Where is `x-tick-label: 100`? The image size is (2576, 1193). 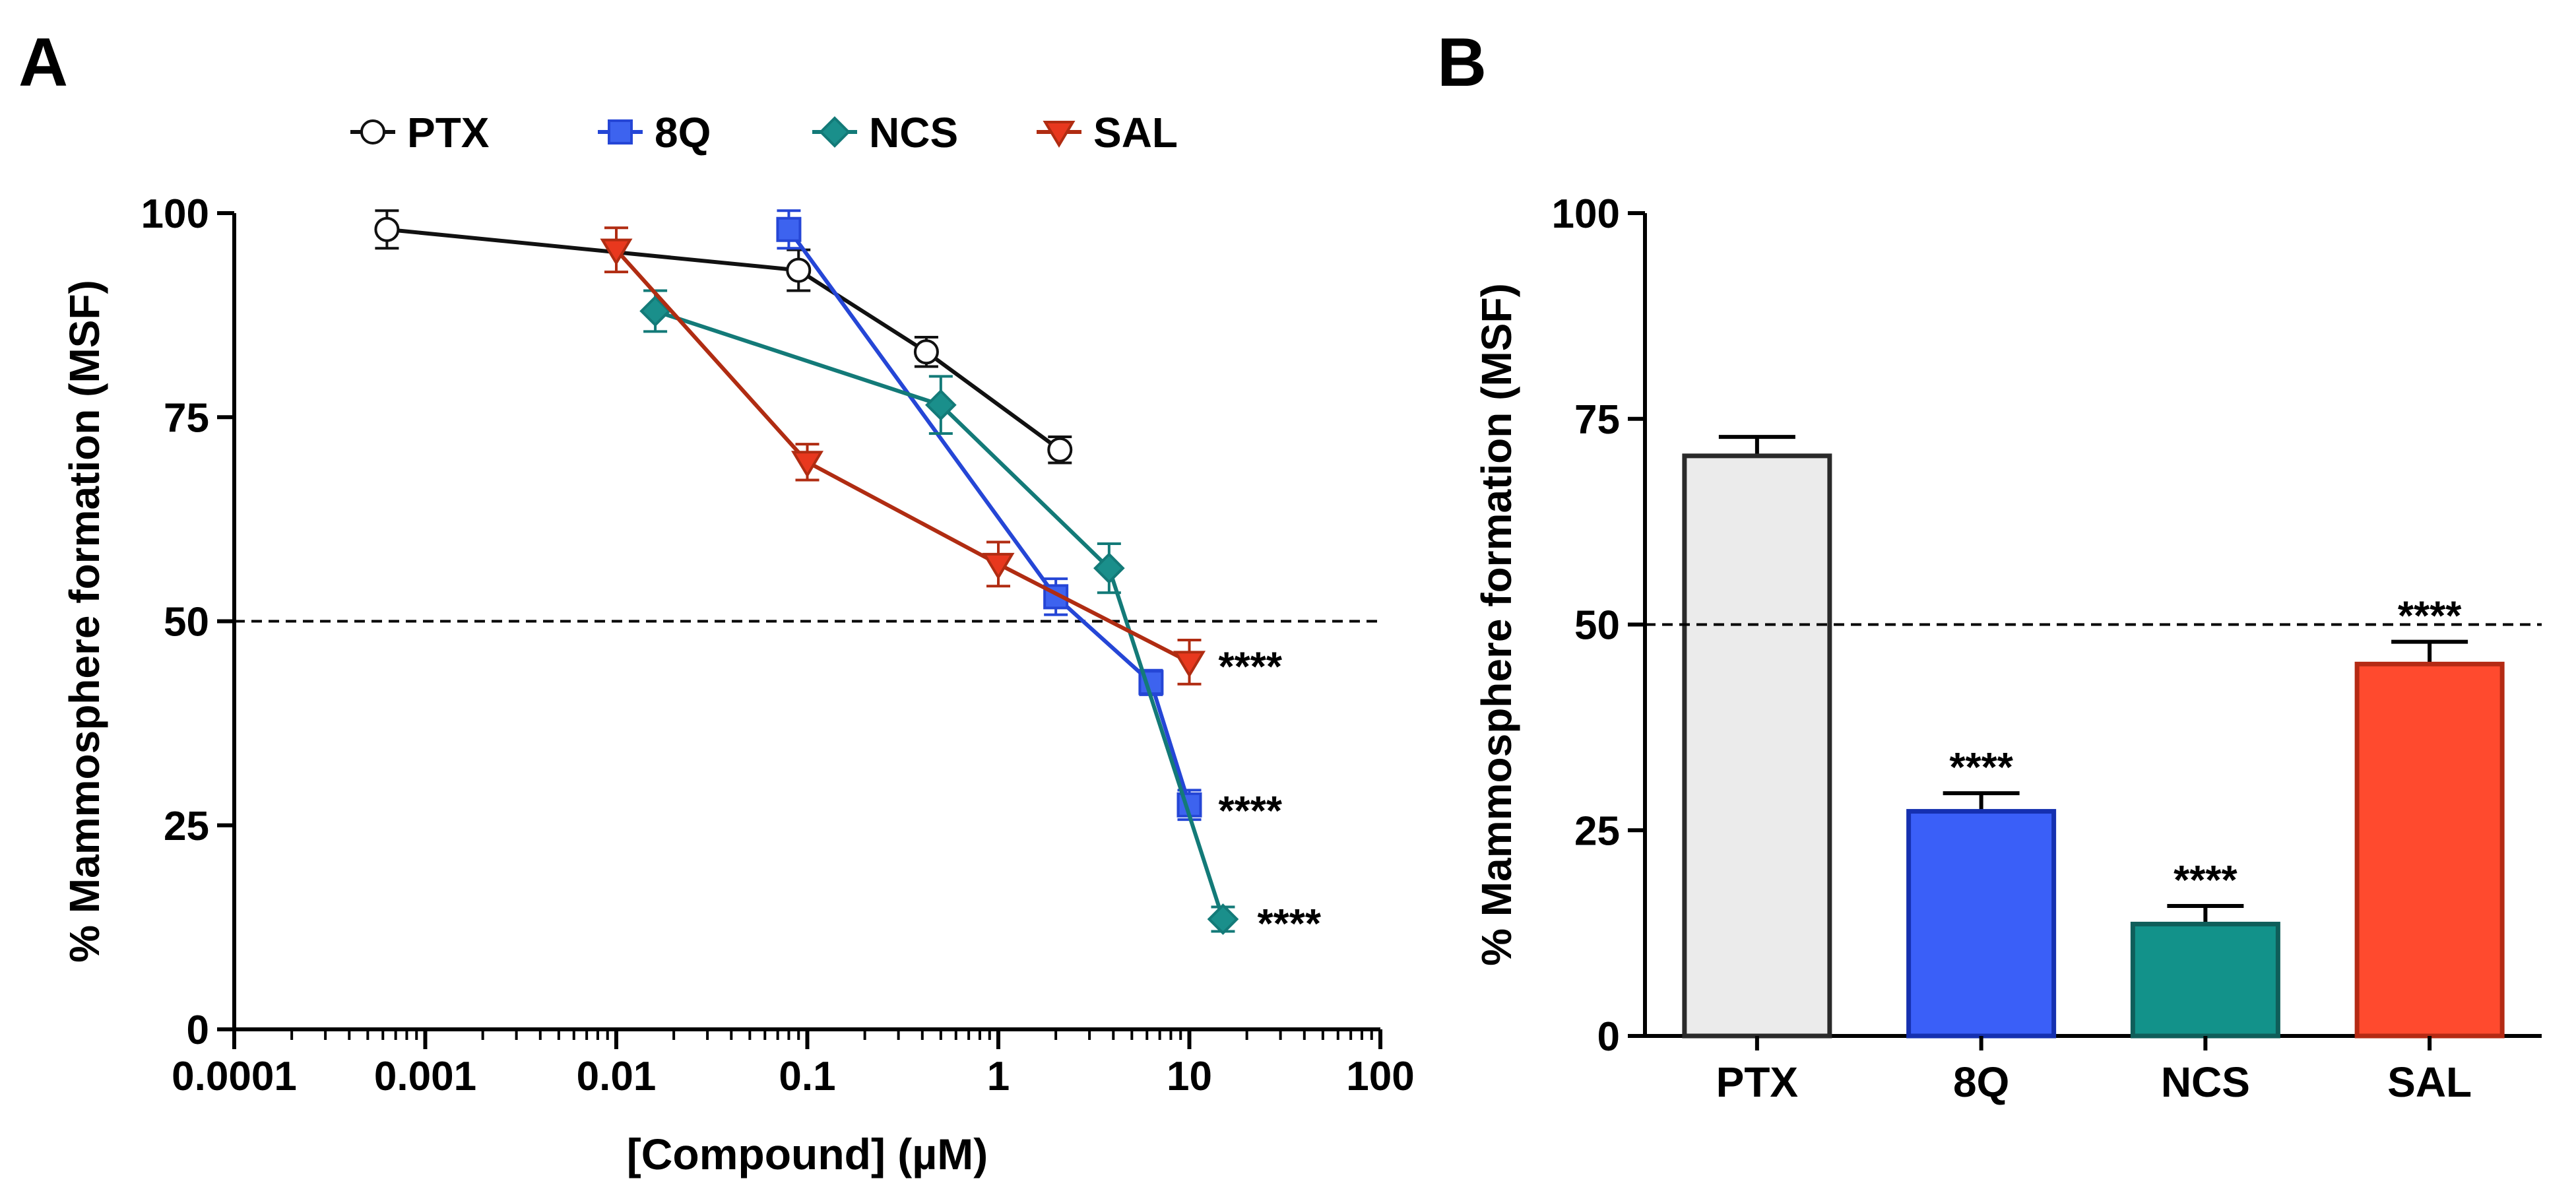
x-tick-label: 100 is located at coordinates (1380, 1076).